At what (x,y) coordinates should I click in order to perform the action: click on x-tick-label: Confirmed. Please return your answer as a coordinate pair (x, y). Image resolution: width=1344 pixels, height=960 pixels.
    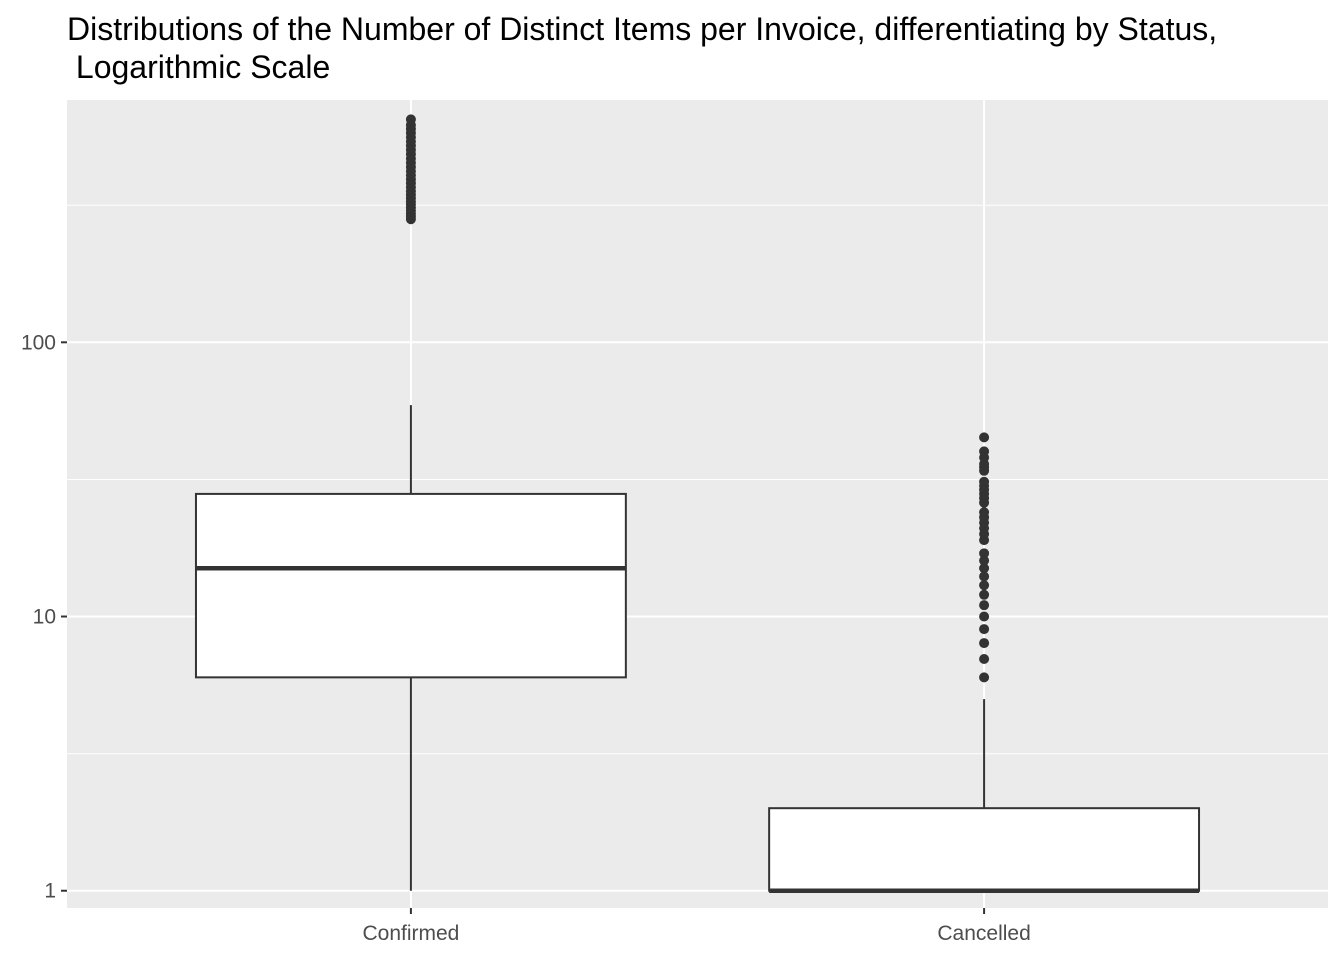
    Looking at the image, I should click on (410, 933).